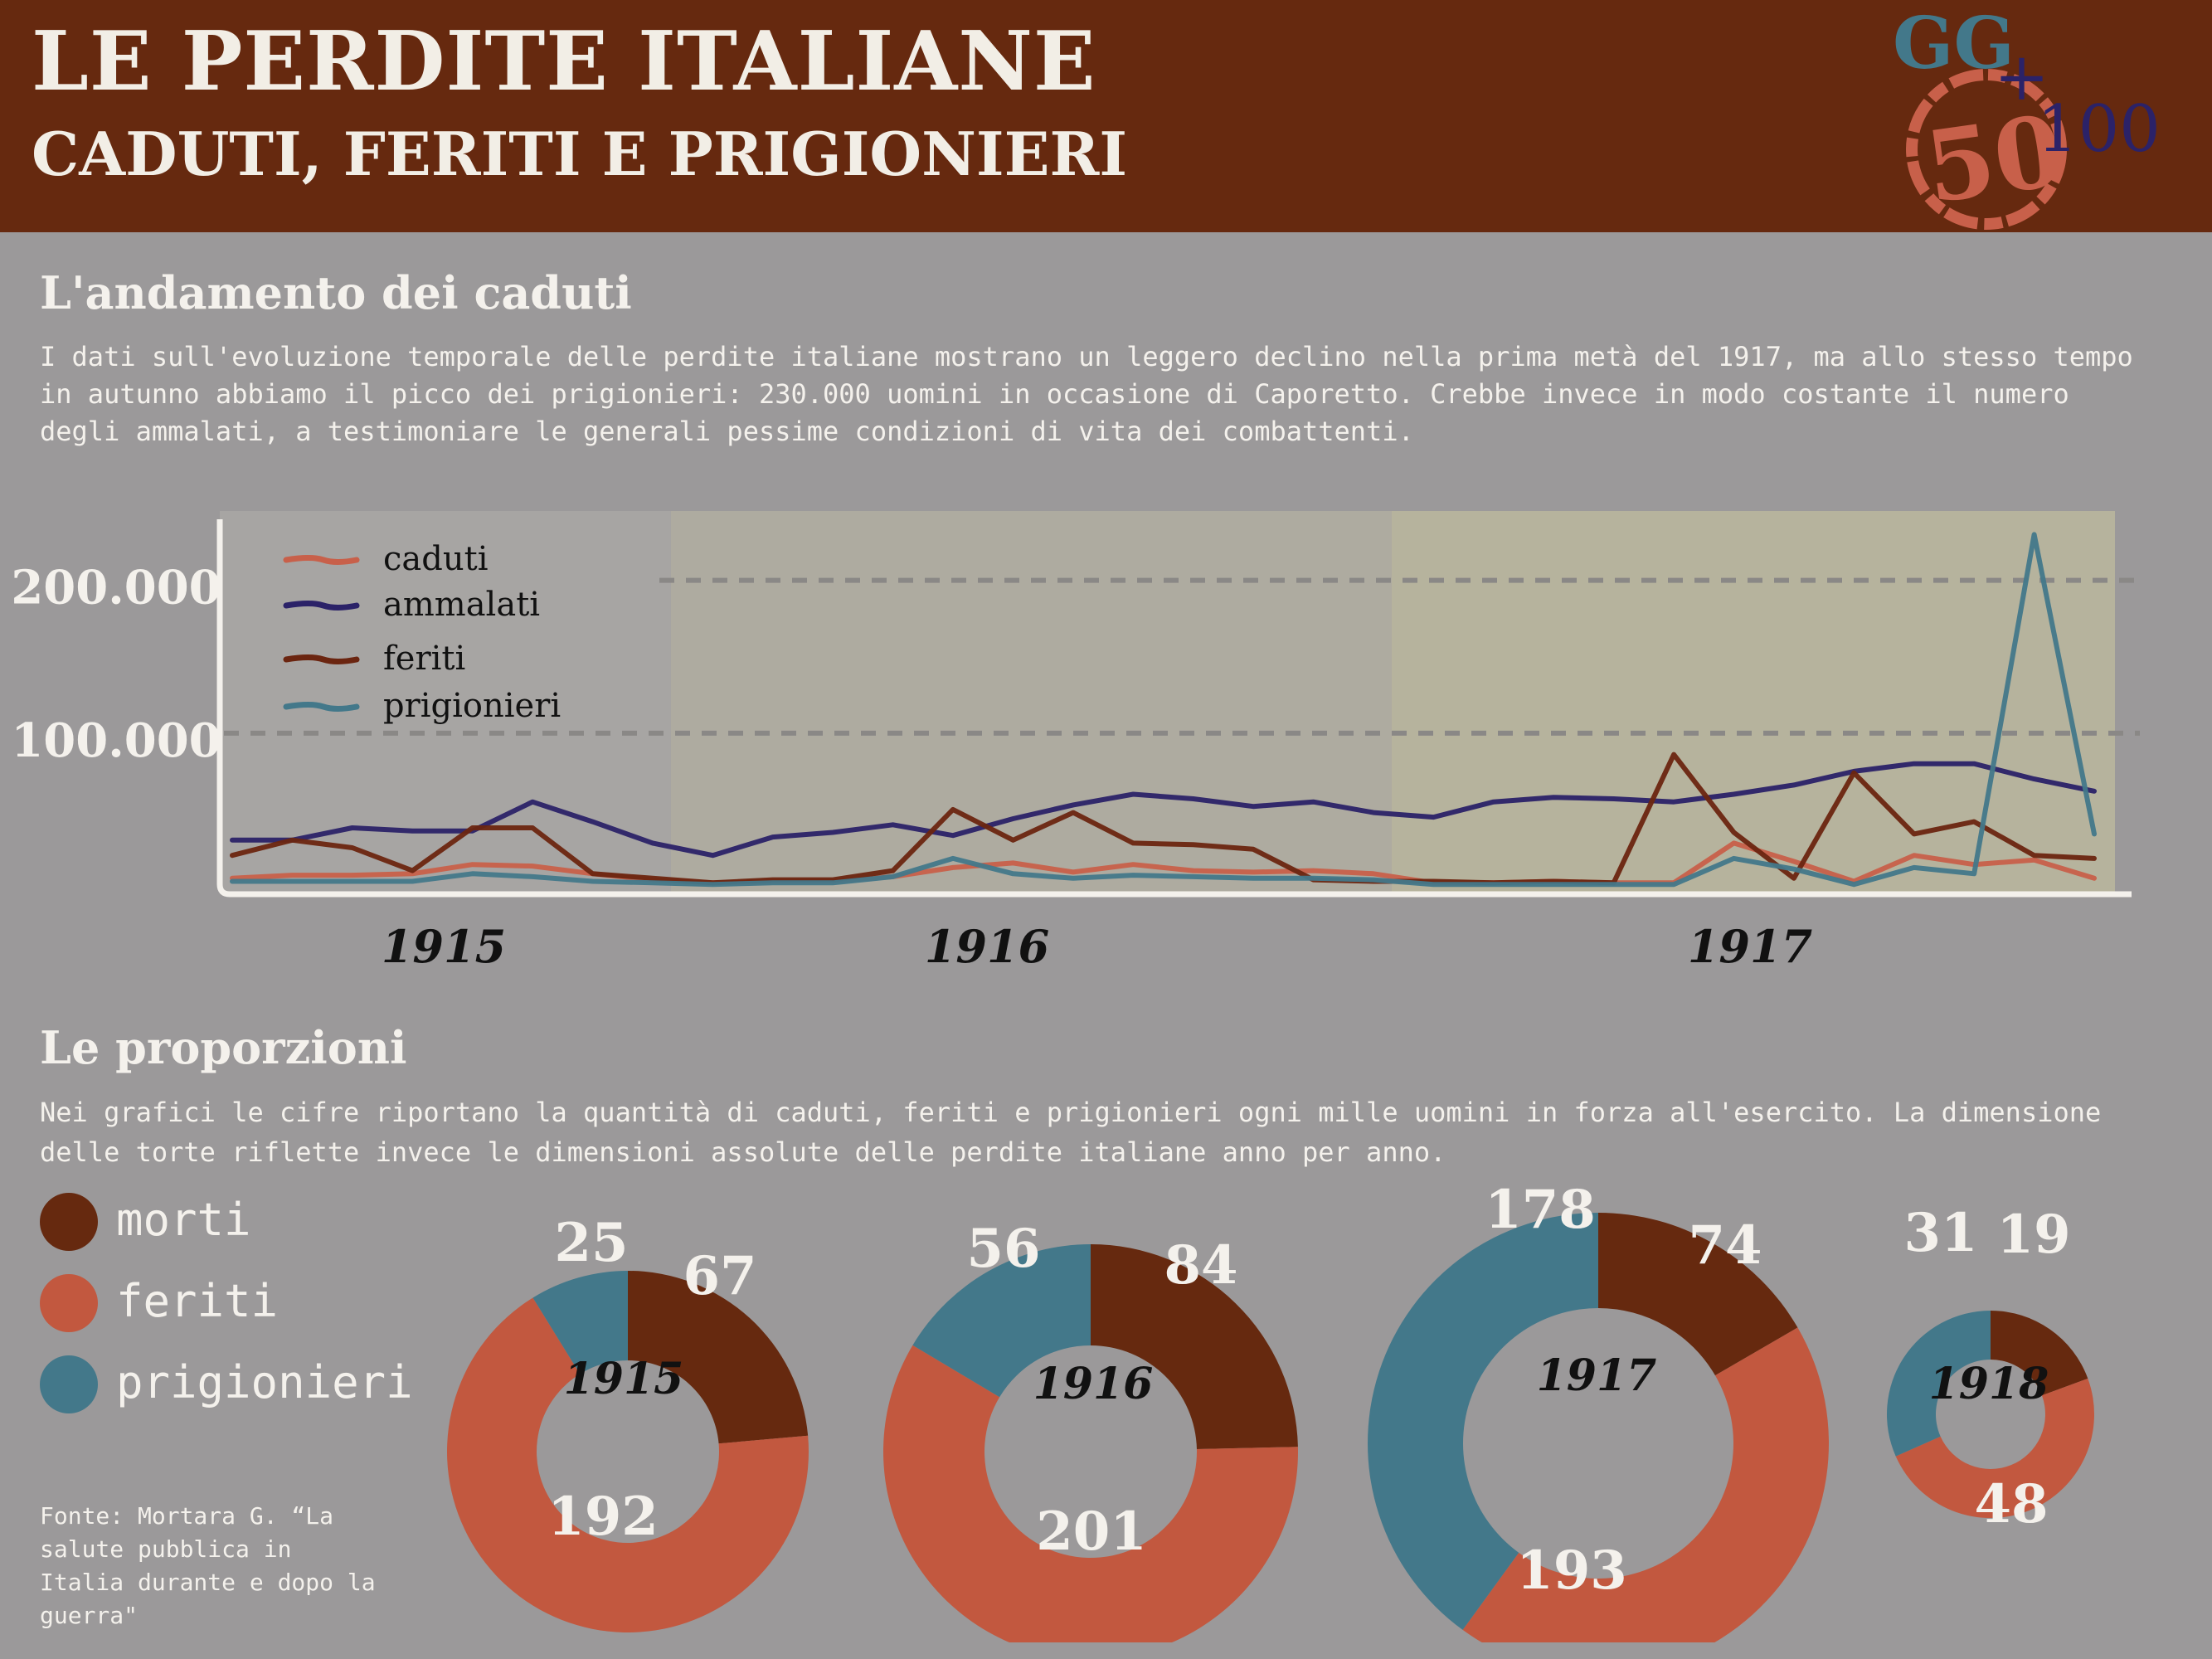 Image resolution: width=2212 pixels, height=1659 pixels. Describe the element at coordinates (116, 740) in the screenshot. I see `y-tick-label: 100.000` at that location.